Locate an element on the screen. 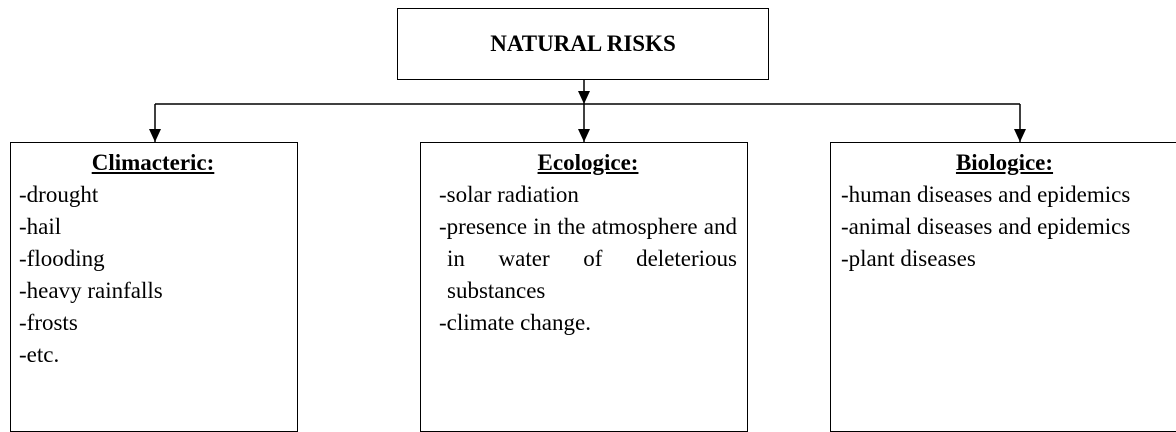 This screenshot has height=432, width=1176. category-heading: Climacteric: is located at coordinates (153, 162).